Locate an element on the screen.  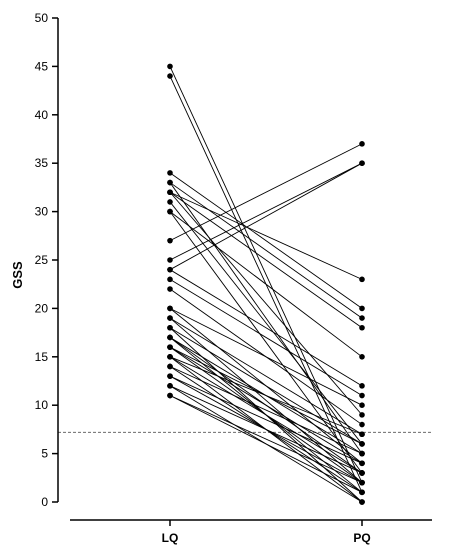
y-tick-label: 50 is located at coordinates (42, 18).